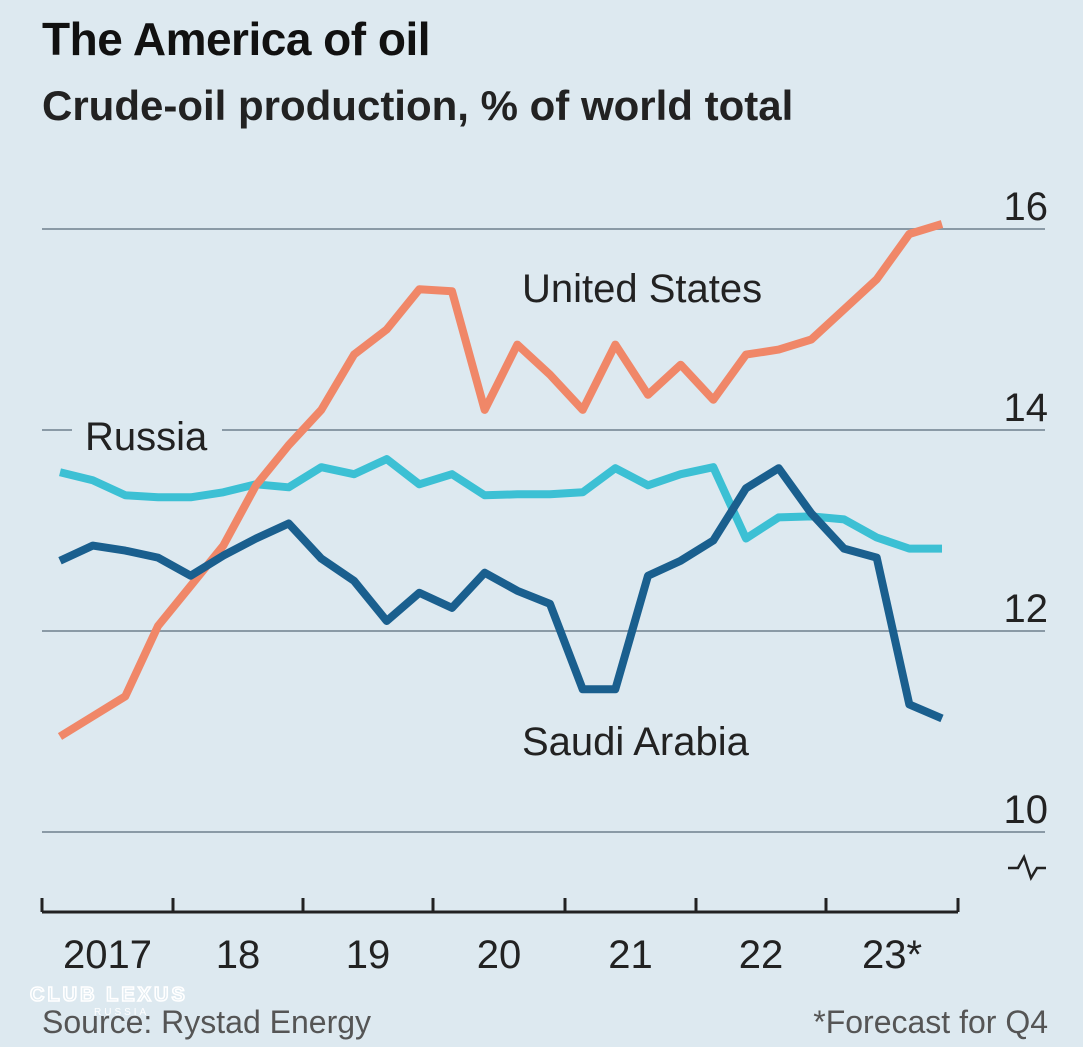 Image resolution: width=1083 pixels, height=1047 pixels. I want to click on svg-text: CLUB LEXUS, so click(109, 995).